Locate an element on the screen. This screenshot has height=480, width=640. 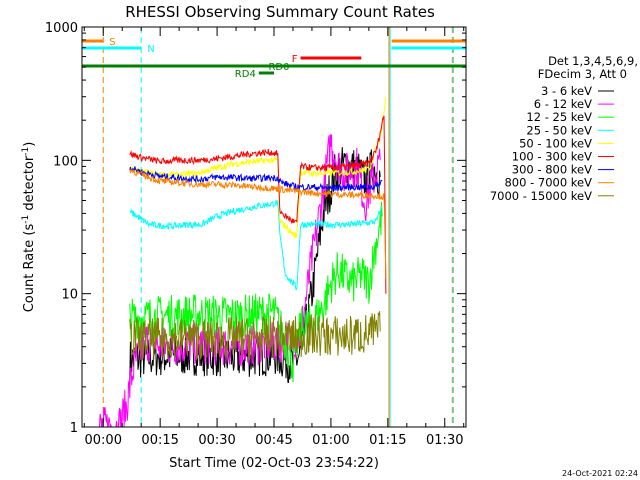
y-axis-label-mid: detector is located at coordinates (29, 185).